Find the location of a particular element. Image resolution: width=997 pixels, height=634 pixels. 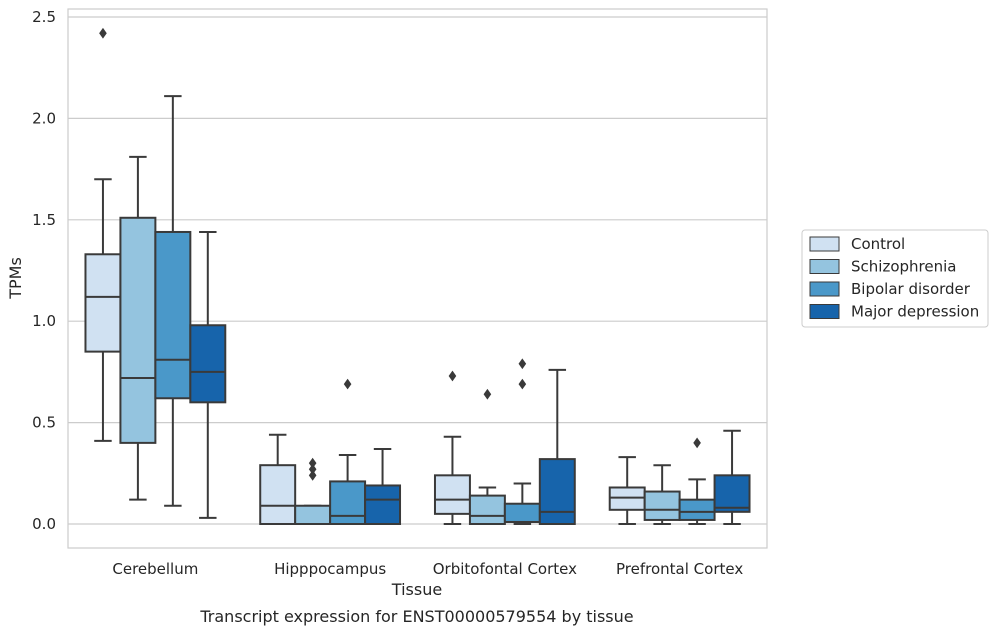

legend-label: Schizophrenia is located at coordinates (903, 267).